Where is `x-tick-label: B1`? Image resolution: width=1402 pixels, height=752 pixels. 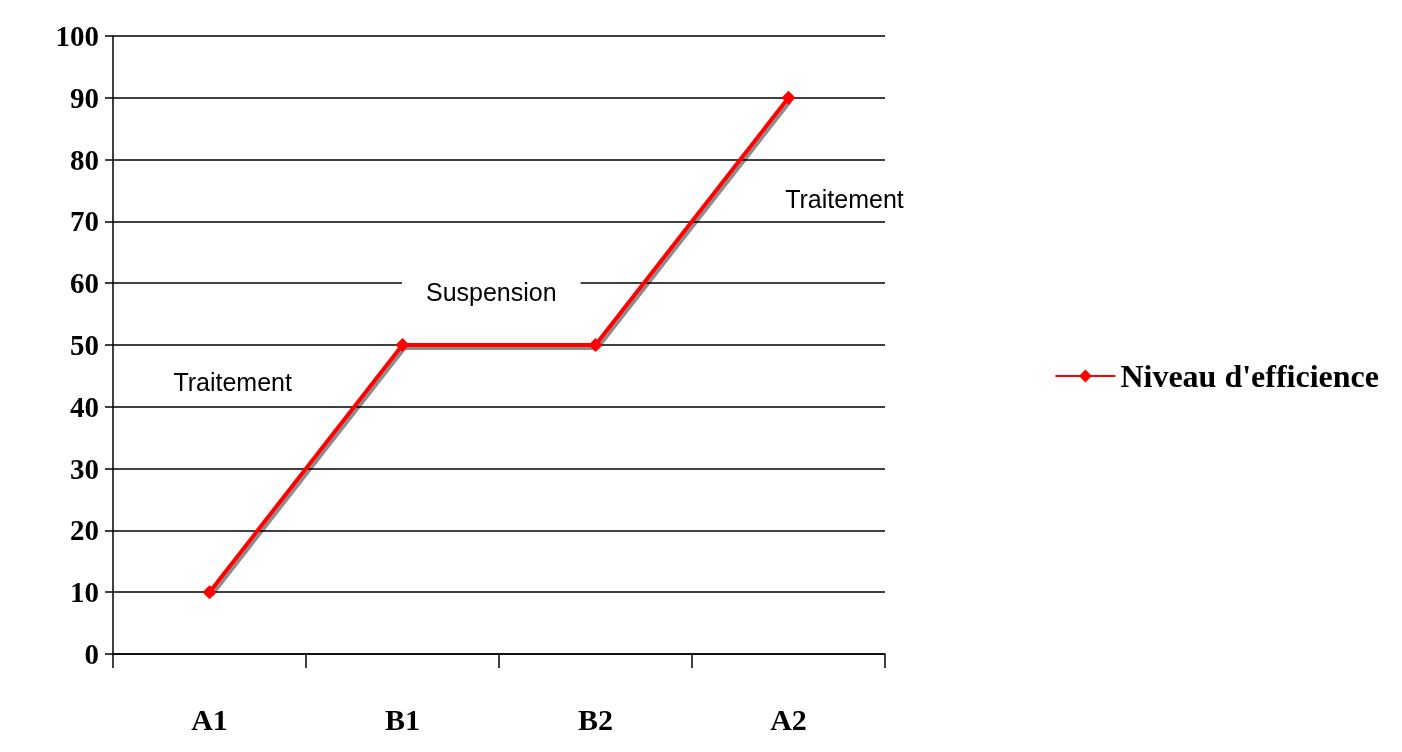
x-tick-label: B1 is located at coordinates (402, 719).